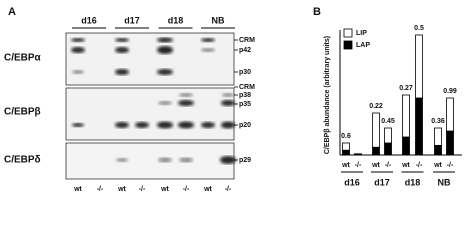 This screenshot has height=240, width=474. Describe the element at coordinates (438, 121) in the screenshot. I see `ratio-label: 0.36` at that location.